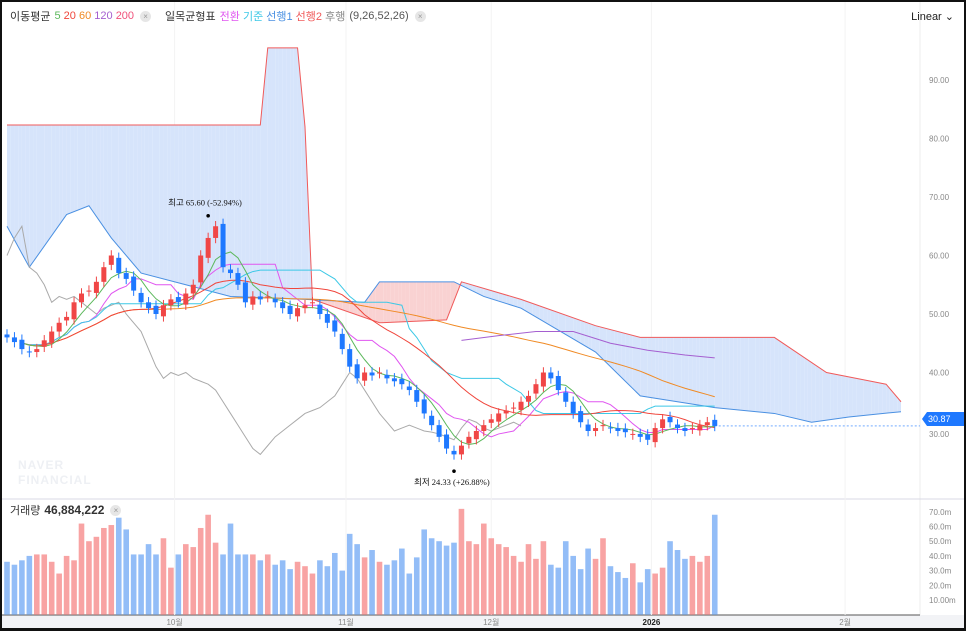  I want to click on time-label: 12월, so click(491, 622).